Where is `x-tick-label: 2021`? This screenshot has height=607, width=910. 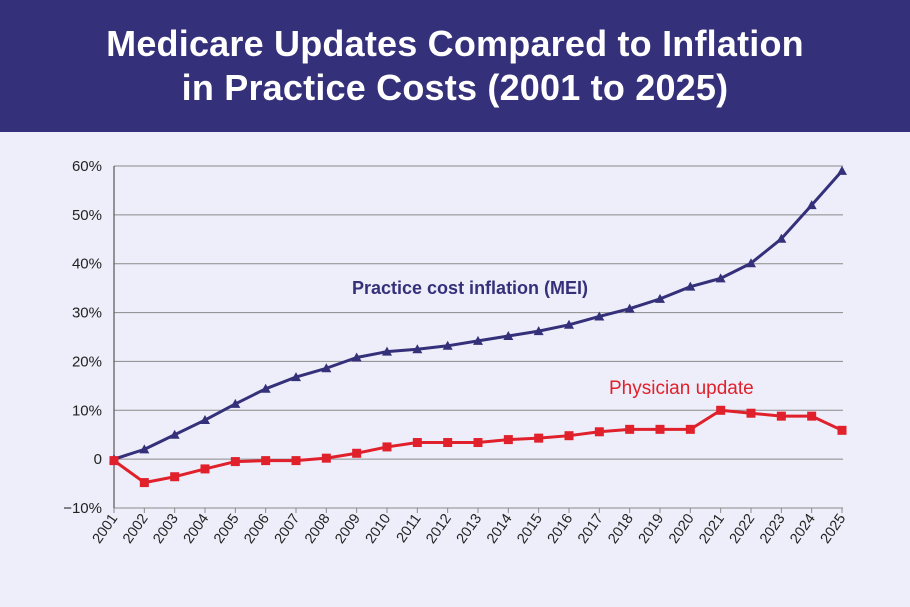
x-tick-label: 2021 is located at coordinates (712, 529).